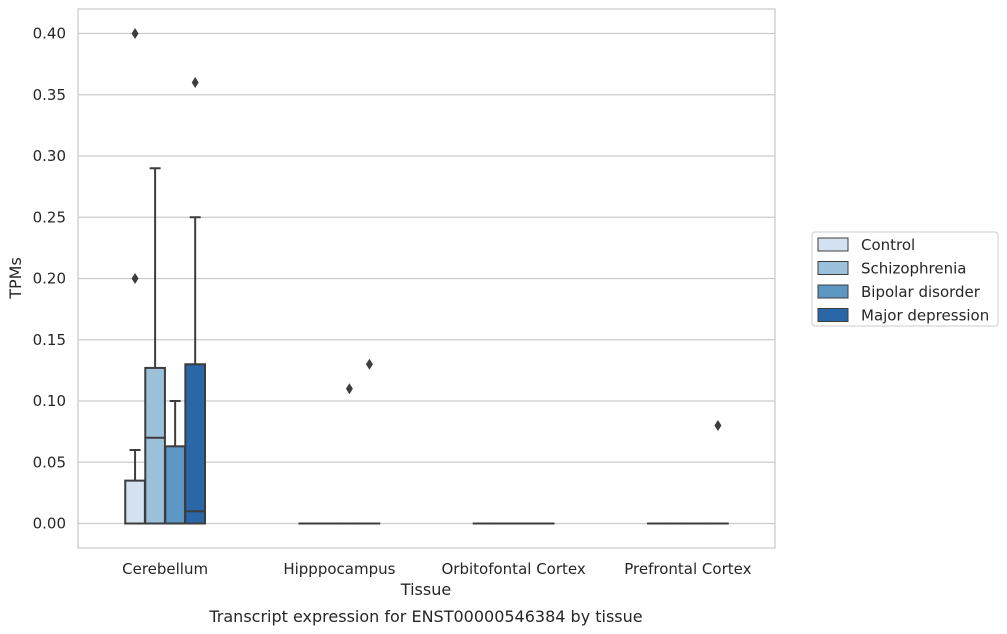  I want to click on y-axis-label: TPMs, so click(15, 278).